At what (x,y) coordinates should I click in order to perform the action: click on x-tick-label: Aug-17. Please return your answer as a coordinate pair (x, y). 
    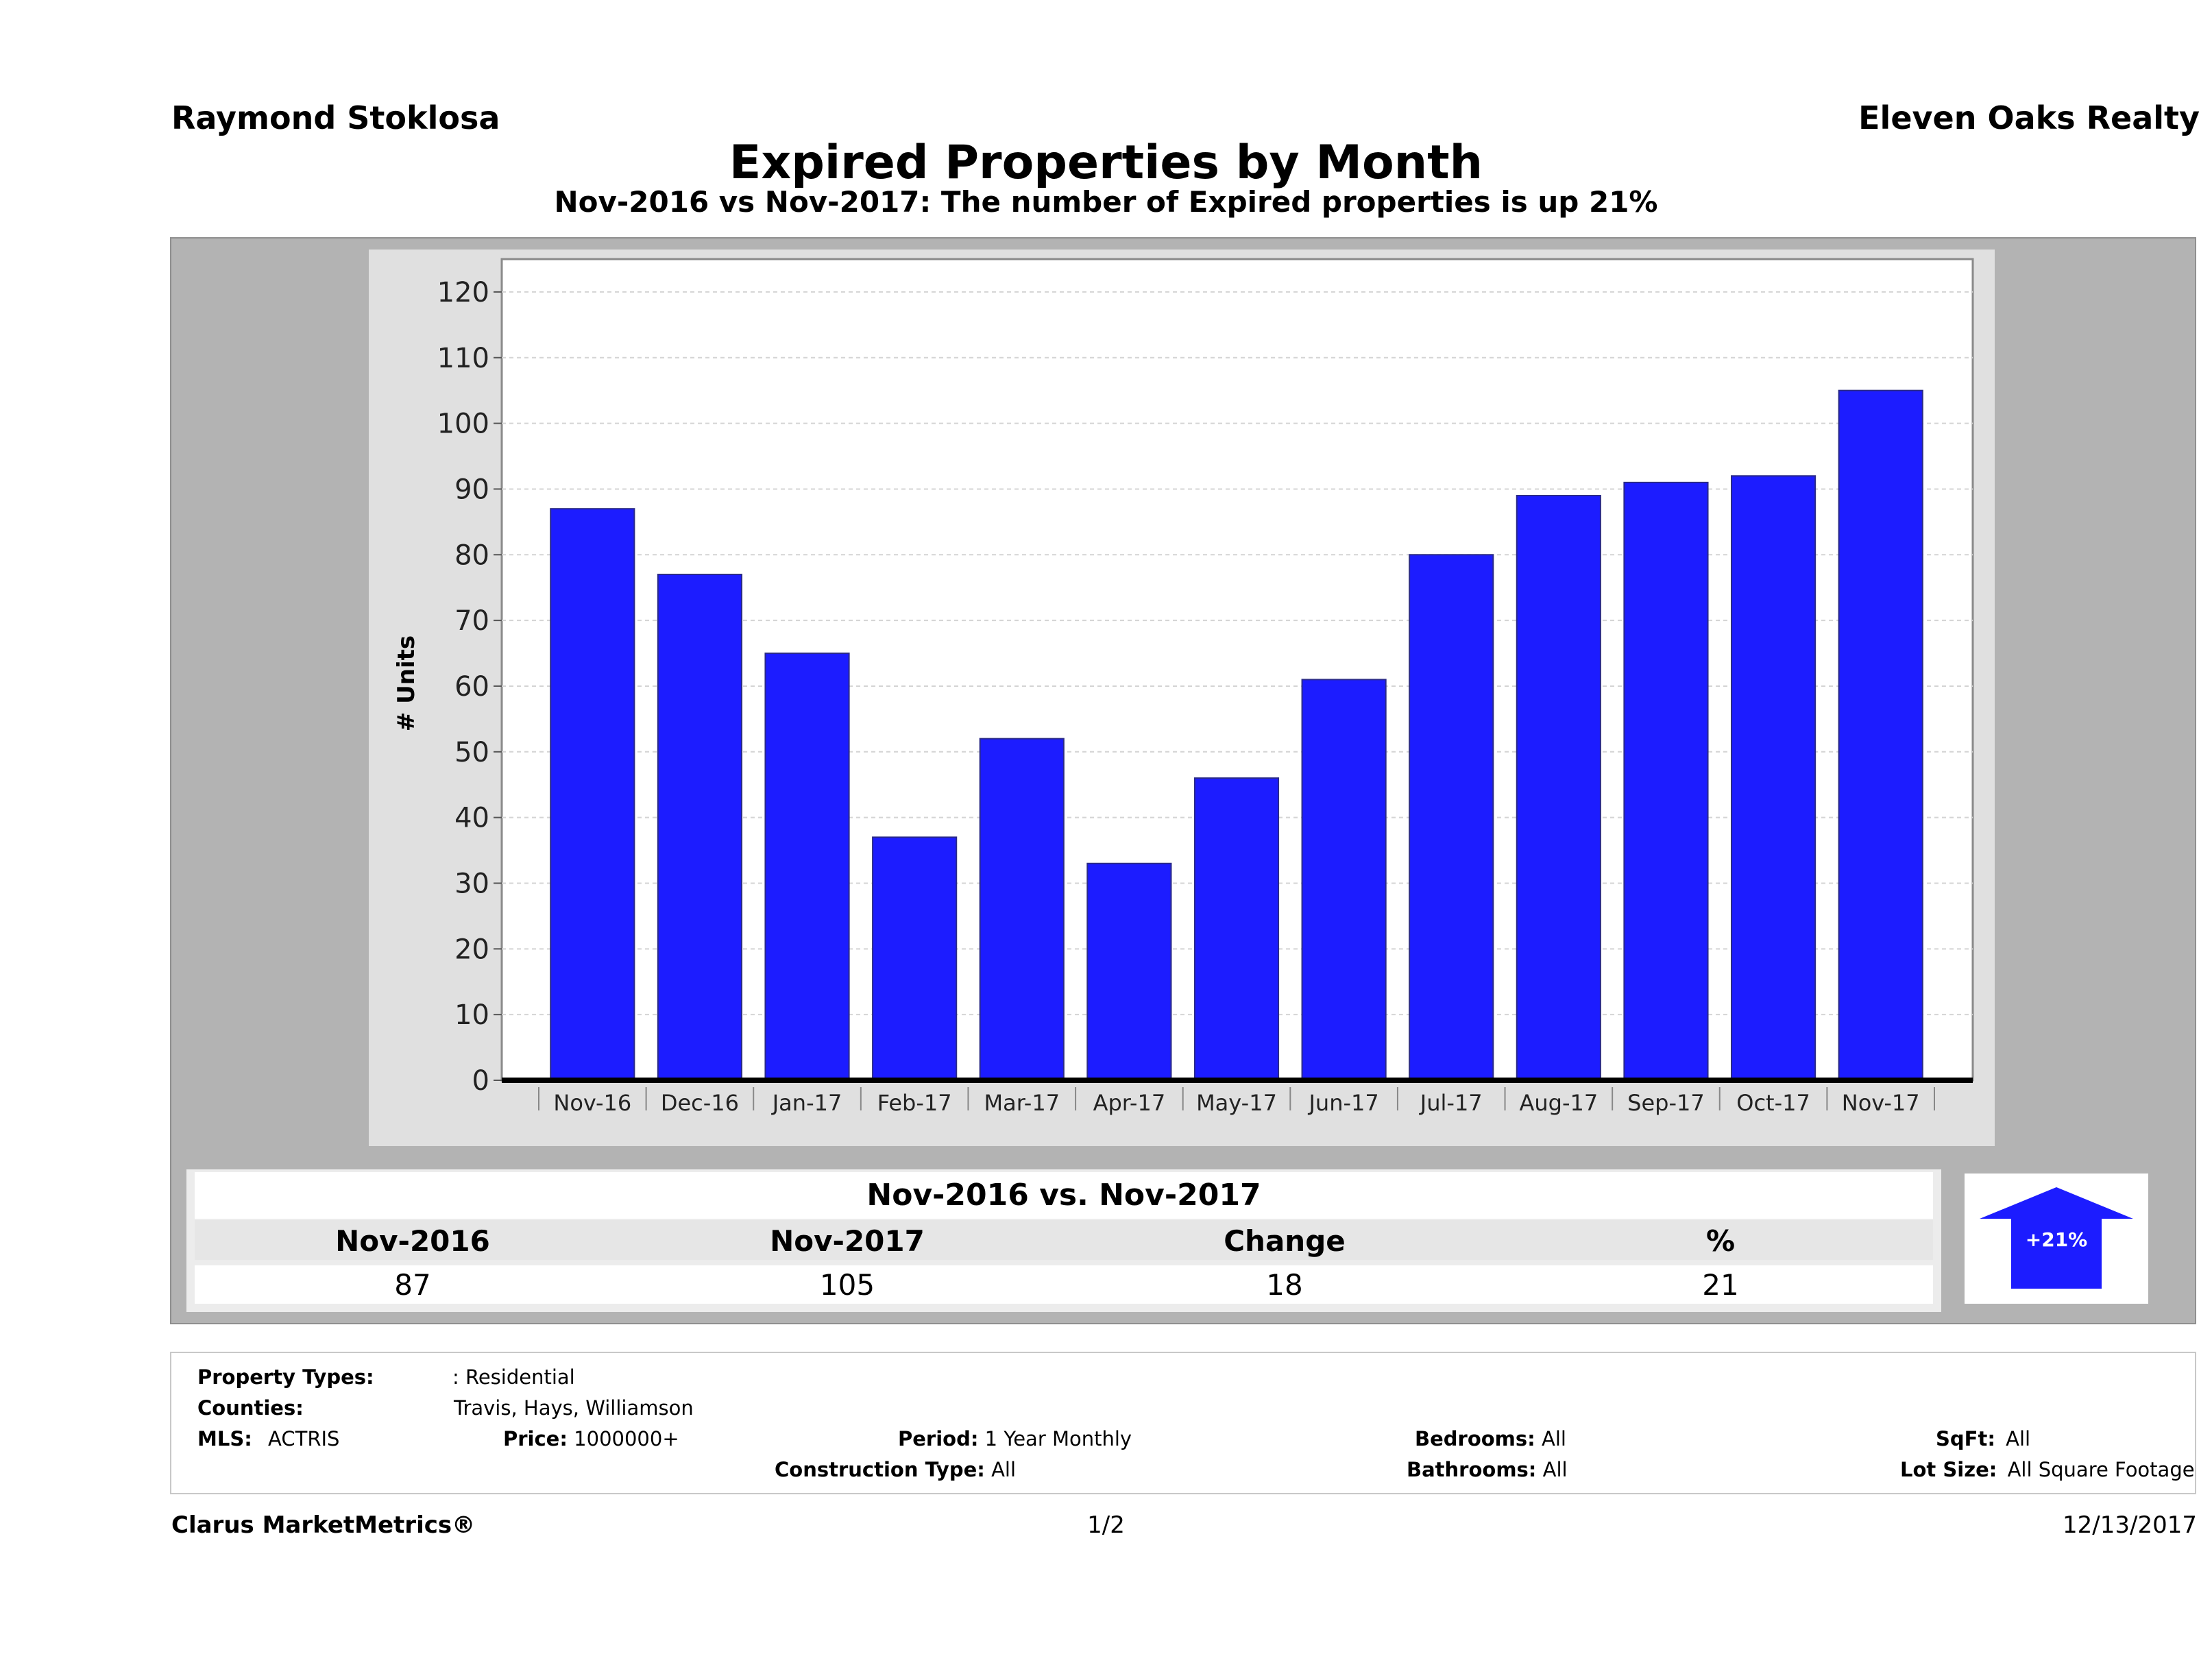
    Looking at the image, I should click on (1558, 1103).